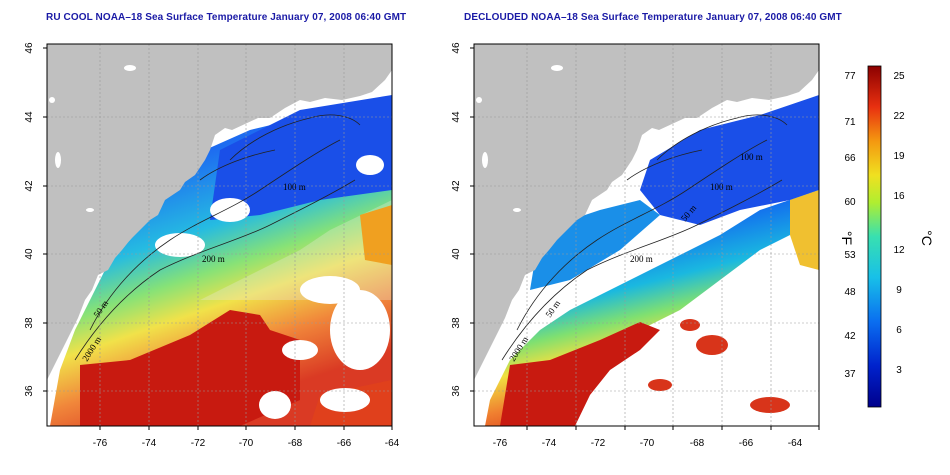 This screenshot has height=475, width=950. I want to click on right-cold-shelf-water, so click(729, 160).